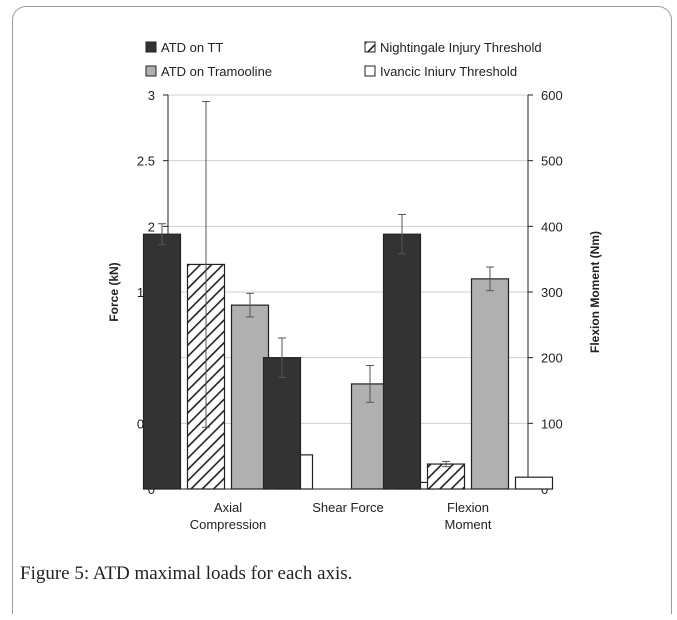 The width and height of the screenshot is (677, 620). Describe the element at coordinates (490, 384) in the screenshot. I see `bar-atd_tramp` at that location.